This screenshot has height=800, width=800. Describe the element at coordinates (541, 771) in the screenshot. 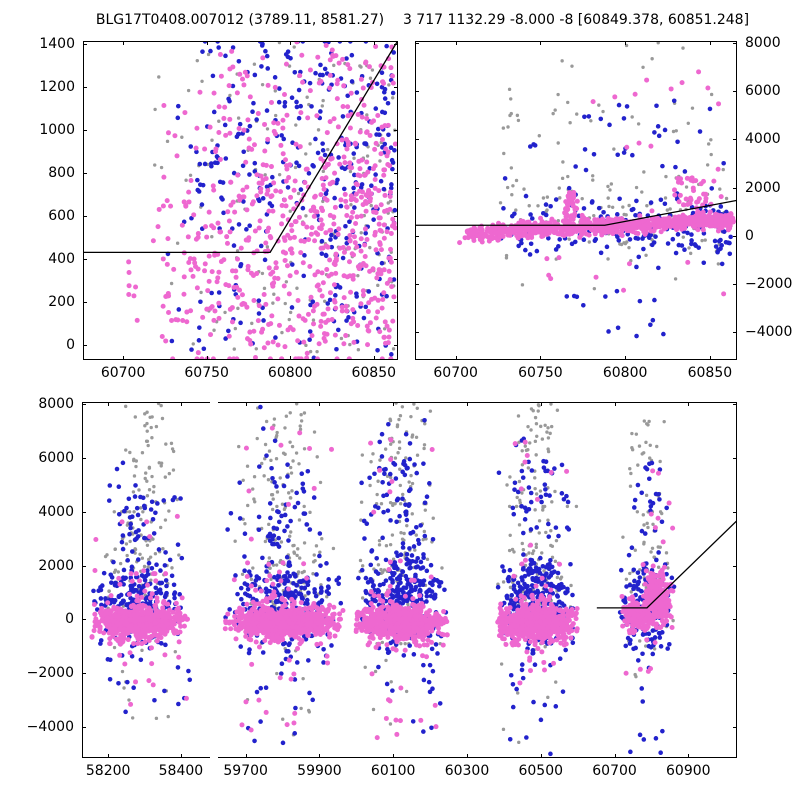

I see `x-tick-label-bottom-right: 60500` at that location.